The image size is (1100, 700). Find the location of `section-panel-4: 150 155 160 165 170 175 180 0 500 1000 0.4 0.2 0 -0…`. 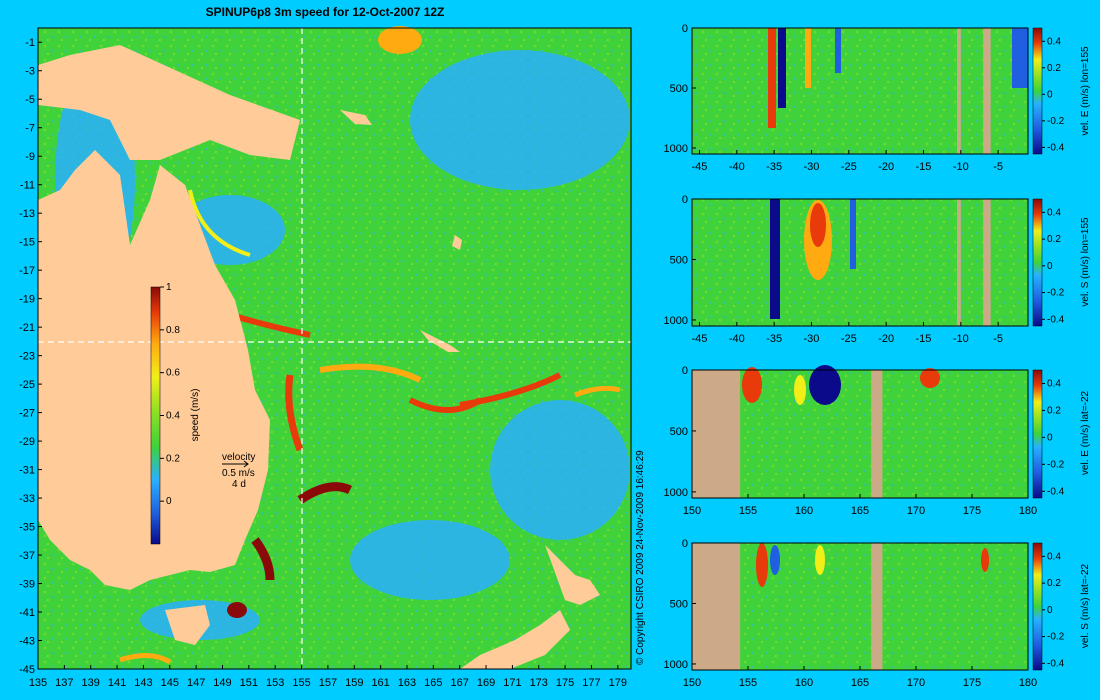

section-panel-4: 150 155 160 165 170 175 180 0 500 1000 0.4 0.2 0 -0… is located at coordinates (877, 613).